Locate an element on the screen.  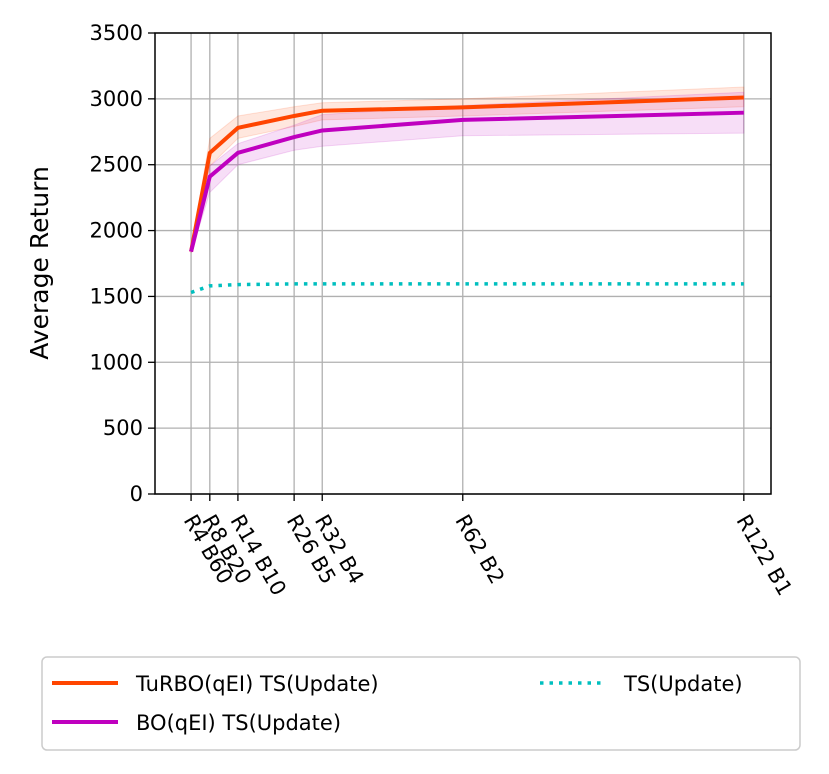
legend-label: BO(qEI) TS(Update) is located at coordinates (238, 723).